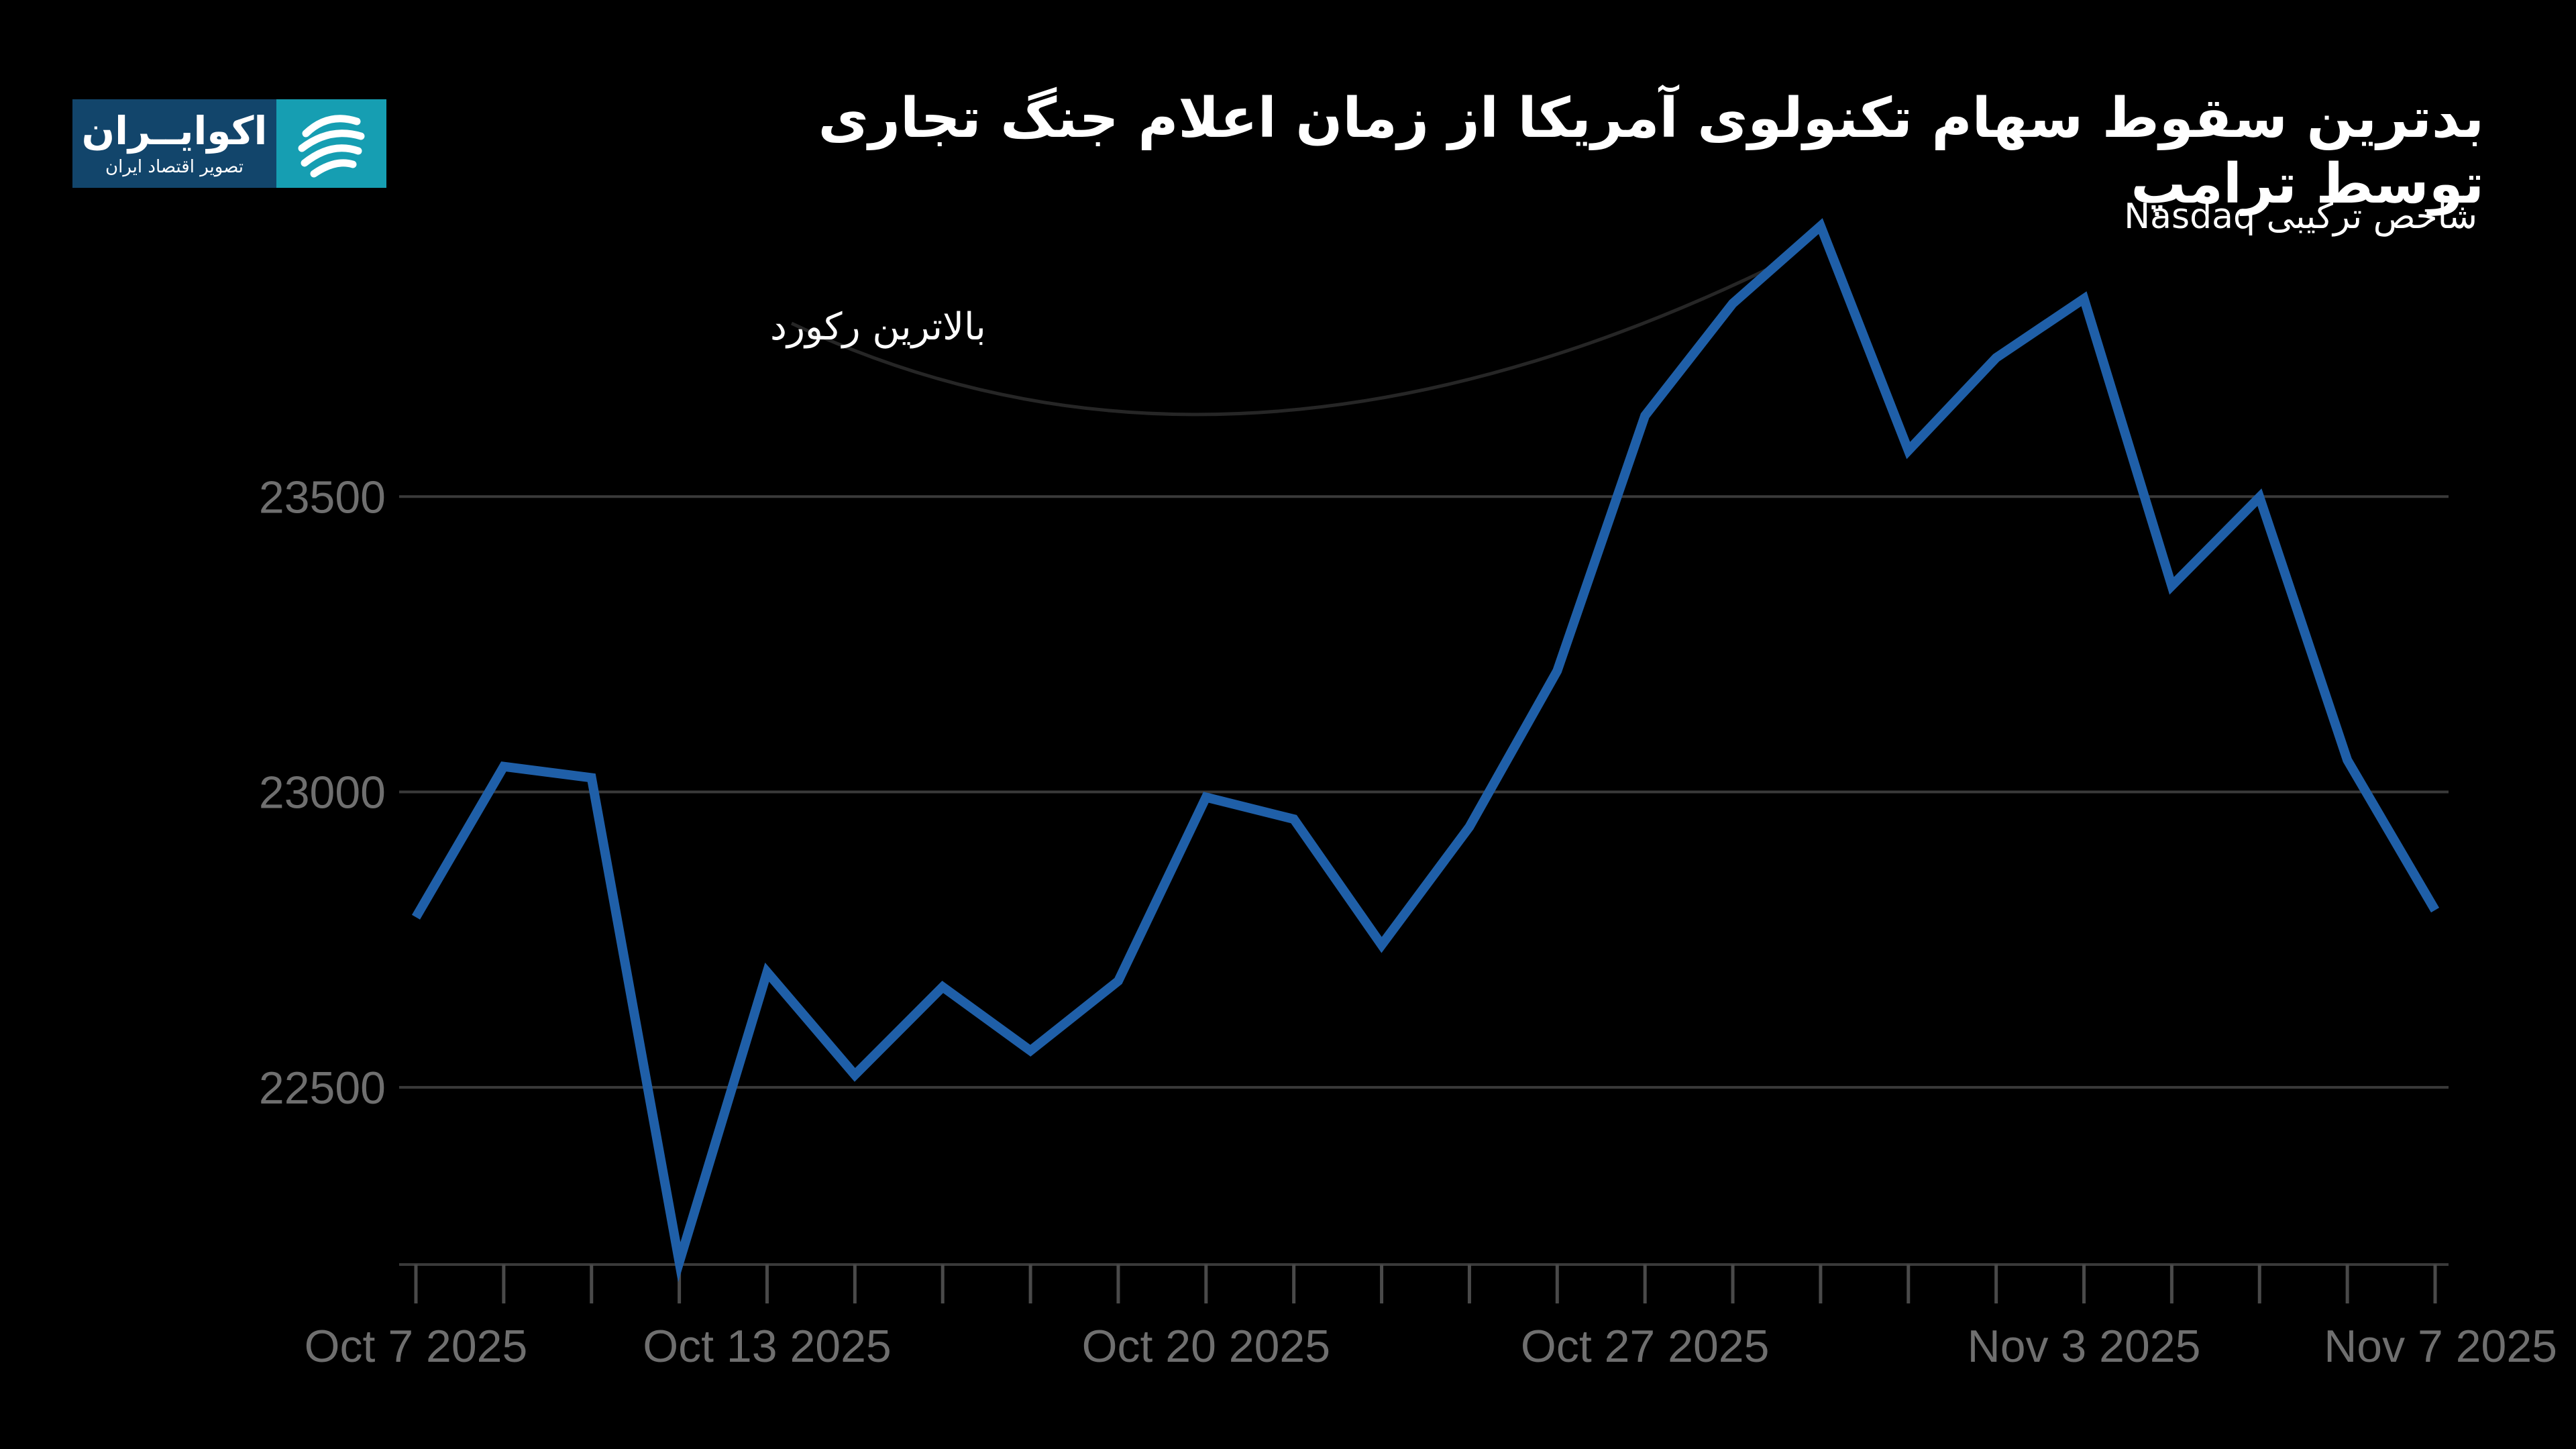 This screenshot has height=1449, width=2576. Describe the element at coordinates (2440, 1346) in the screenshot. I see `x-tick-label: Nov 7 2025` at that location.